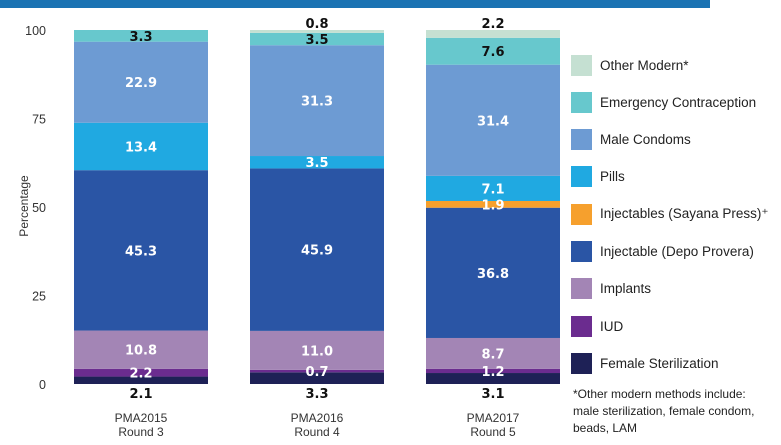 This screenshot has width=781, height=445. I want to click on category-sublabel: Round 5, so click(493, 432).